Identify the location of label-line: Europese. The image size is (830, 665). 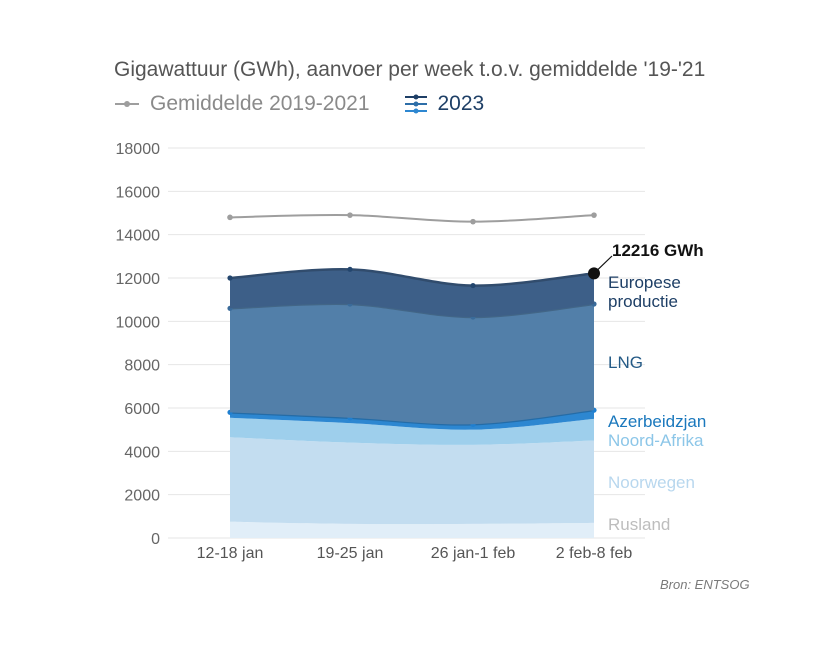
(644, 282).